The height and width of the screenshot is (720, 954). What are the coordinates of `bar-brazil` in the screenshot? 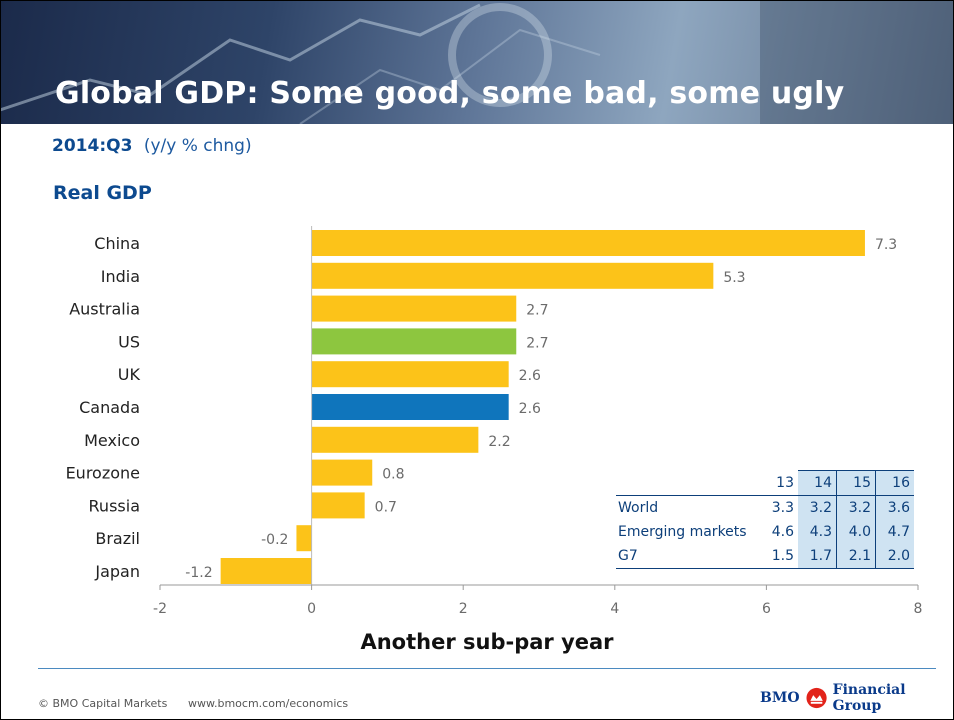 It's located at (304, 538).